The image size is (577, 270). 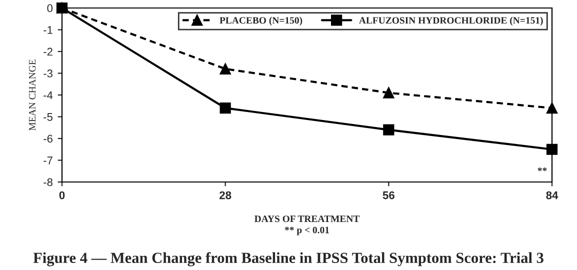 I want to click on y-tick-label: -3, so click(x=48, y=74).